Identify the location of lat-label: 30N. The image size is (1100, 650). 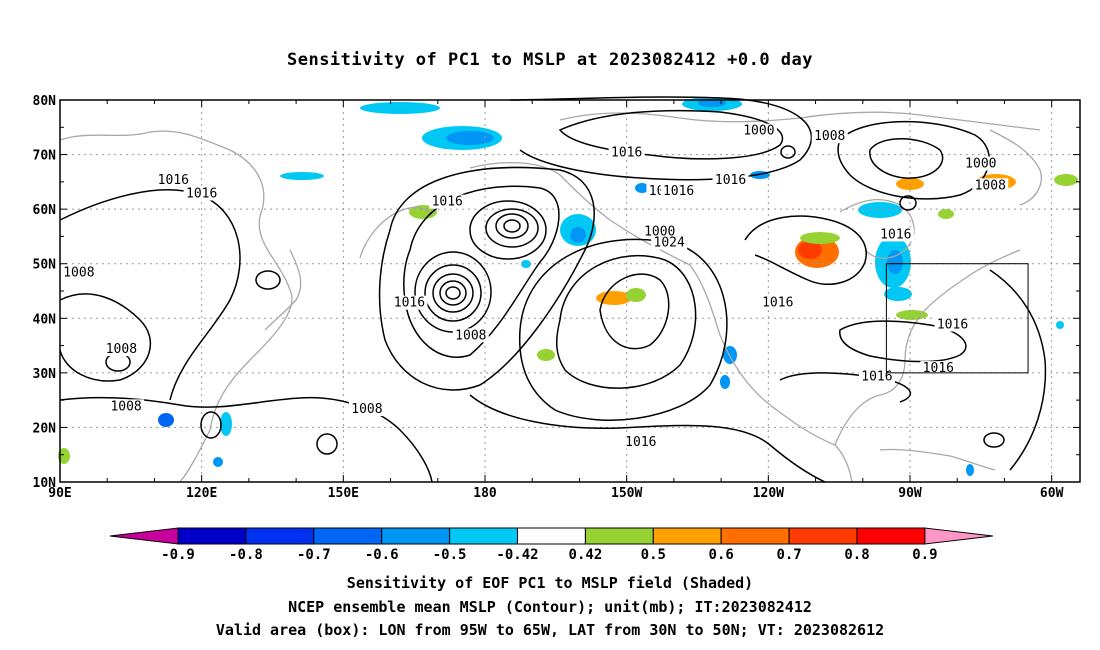
(45, 374).